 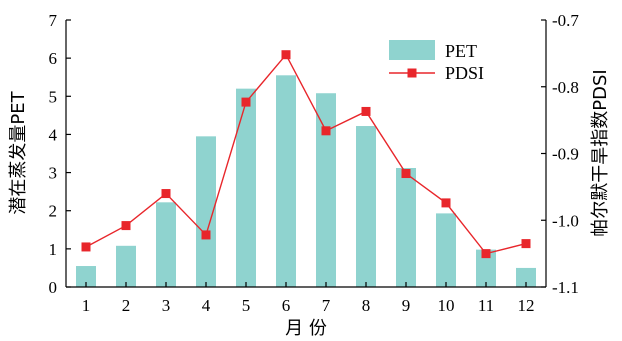 I want to click on y-right-tick-label: -0.9, so click(x=565, y=154).